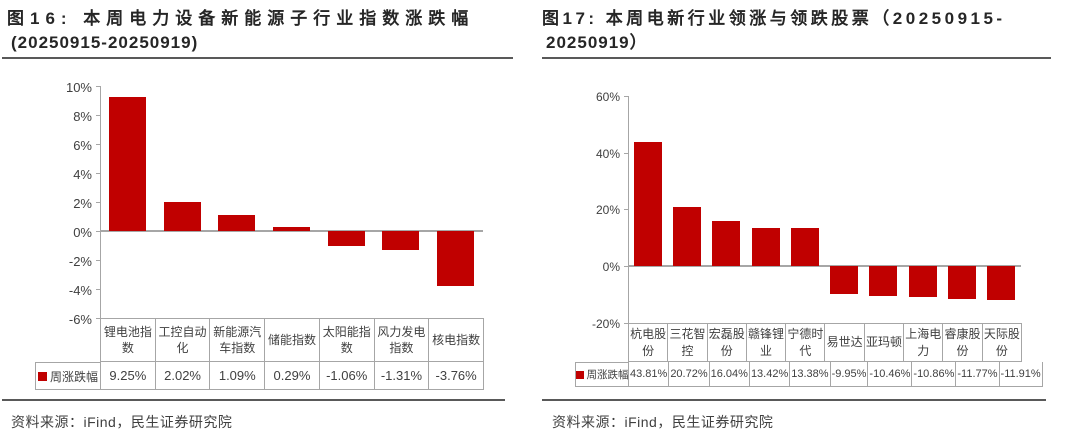  I want to click on category-cell: 太阳能指数, so click(347, 340).